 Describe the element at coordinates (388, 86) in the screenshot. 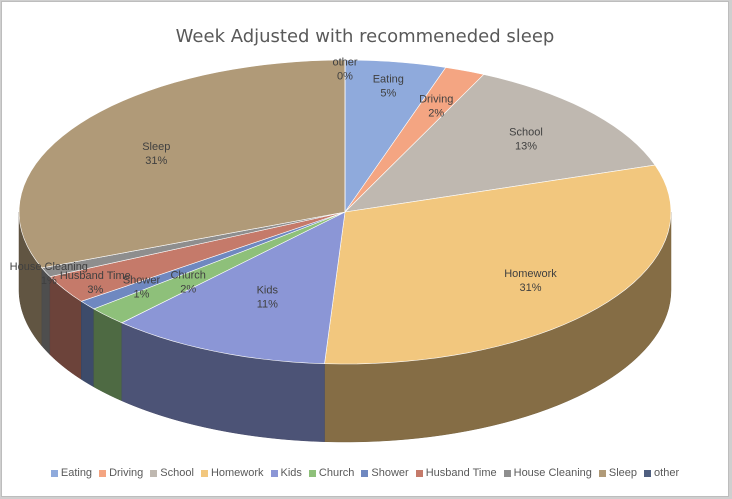

I see `data-label-eating: Eating 5%` at that location.